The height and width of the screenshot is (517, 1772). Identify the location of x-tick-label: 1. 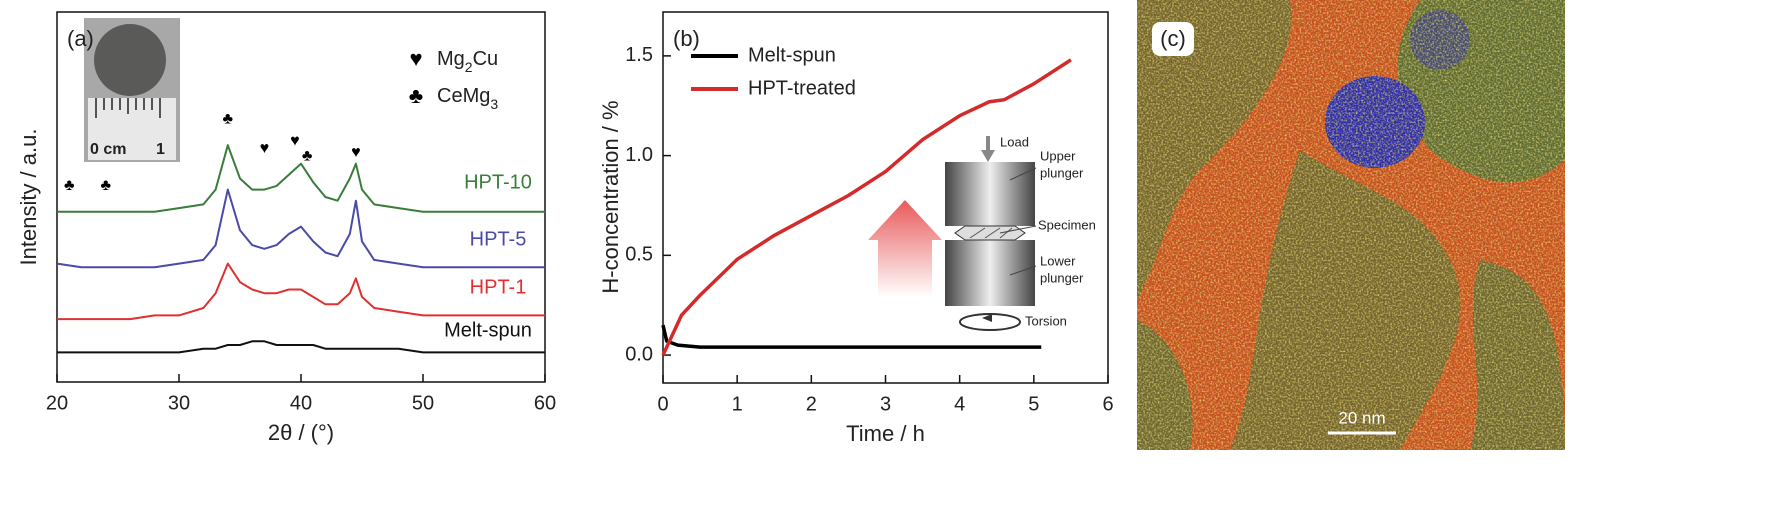
(737, 404).